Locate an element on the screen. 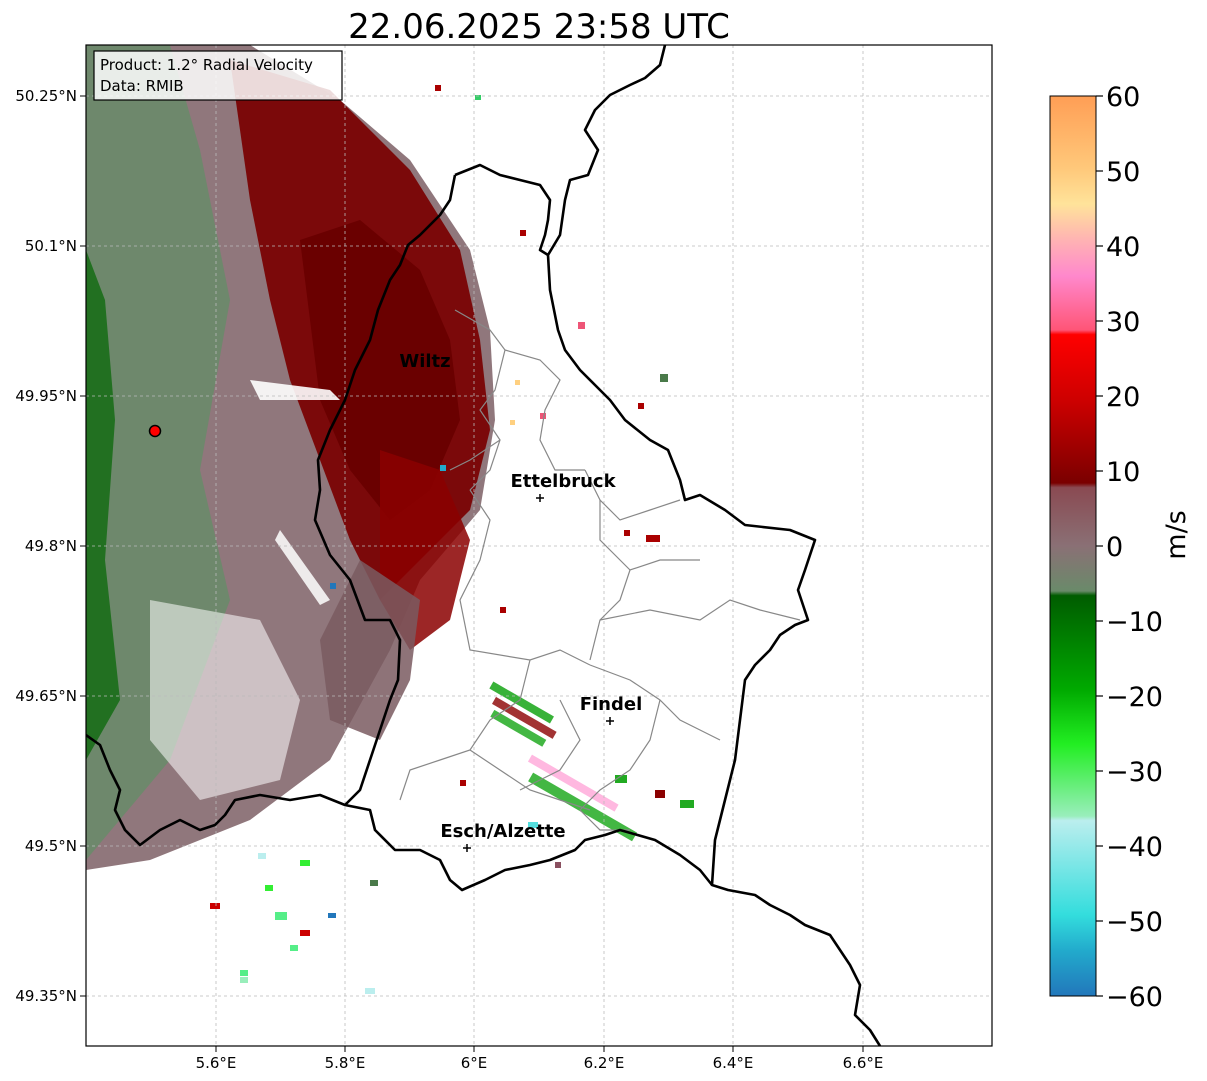 This screenshot has height=1081, width=1207. city-wiltz: Wiltz is located at coordinates (424, 361).